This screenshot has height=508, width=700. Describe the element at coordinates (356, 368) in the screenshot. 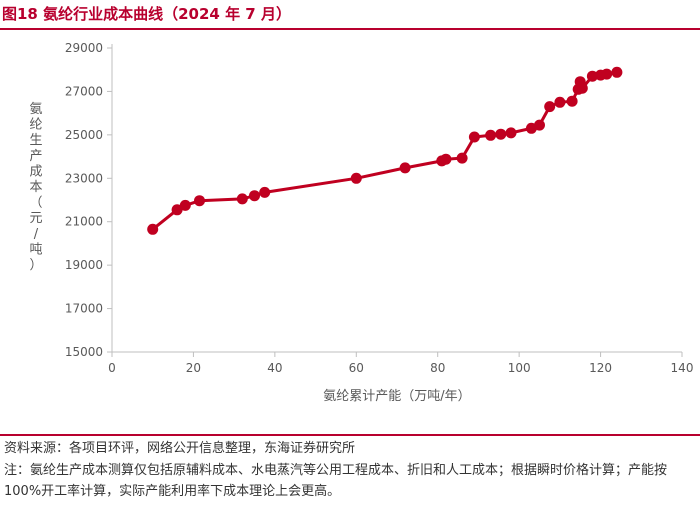

I see `x-tick-label: 60` at that location.